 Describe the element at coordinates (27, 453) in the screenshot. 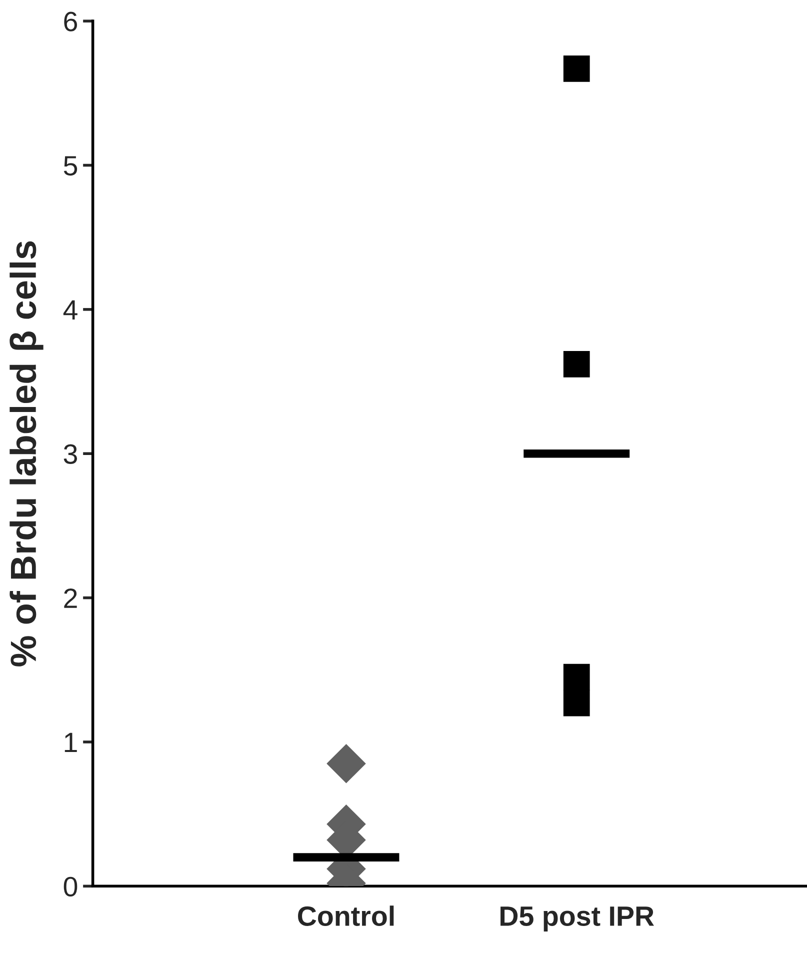

I see `y-axis-title: % of Brdu labeled β cells` at that location.